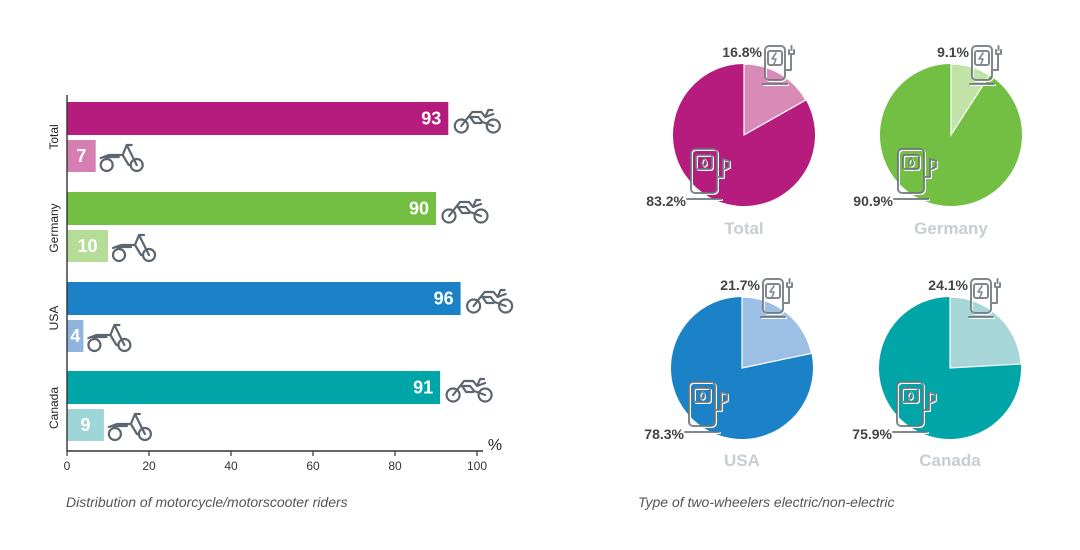  I want to click on pie-value-non-electric: 75.9%, so click(872, 434).